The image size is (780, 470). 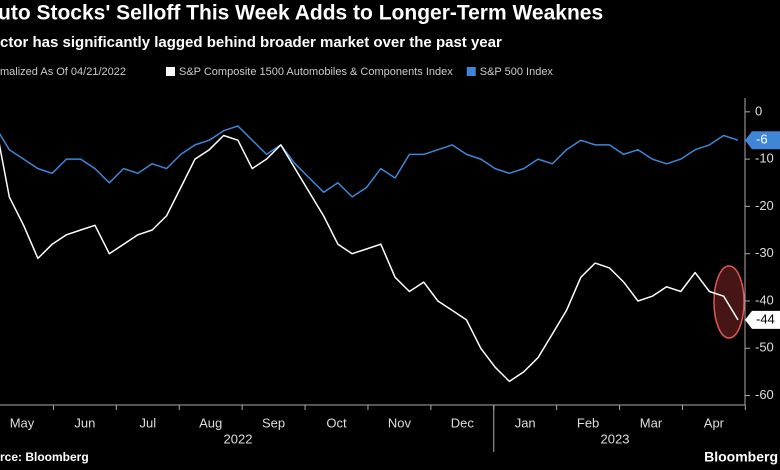 What do you see at coordinates (369, 161) in the screenshot?
I see `line-series` at bounding box center [369, 161].